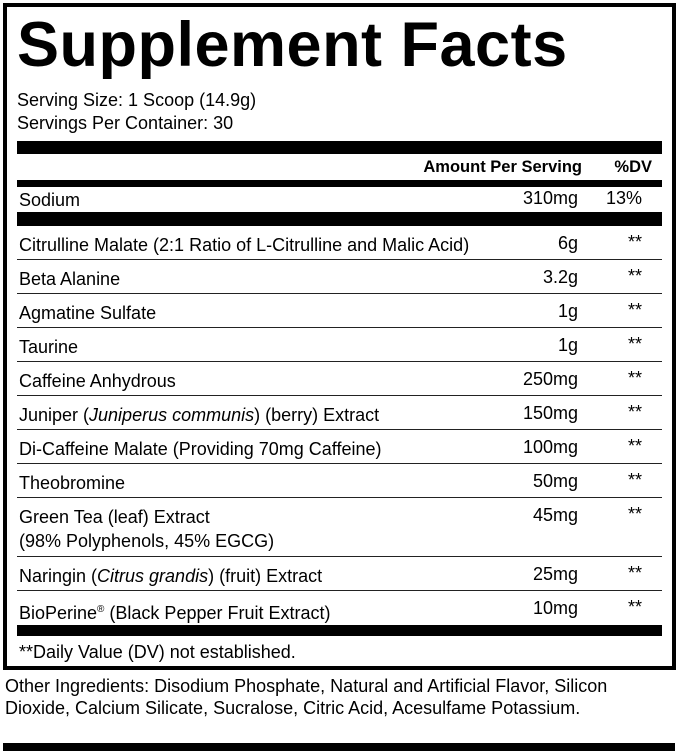 The height and width of the screenshot is (751, 679). I want to click on name-text: Green Tea (leaf) Extract, so click(114, 517).